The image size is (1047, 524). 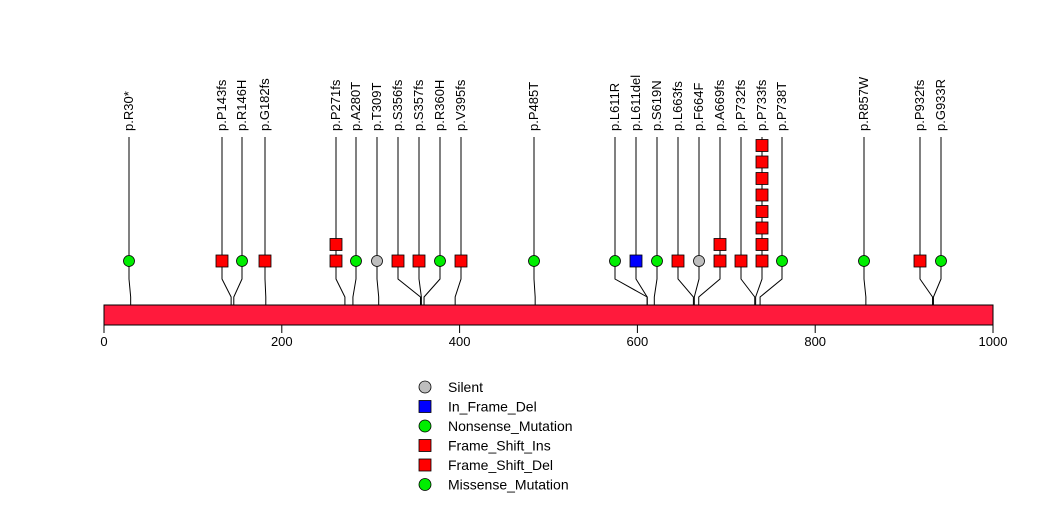 What do you see at coordinates (533, 106) in the screenshot?
I see `mutation-label: p.P485T` at bounding box center [533, 106].